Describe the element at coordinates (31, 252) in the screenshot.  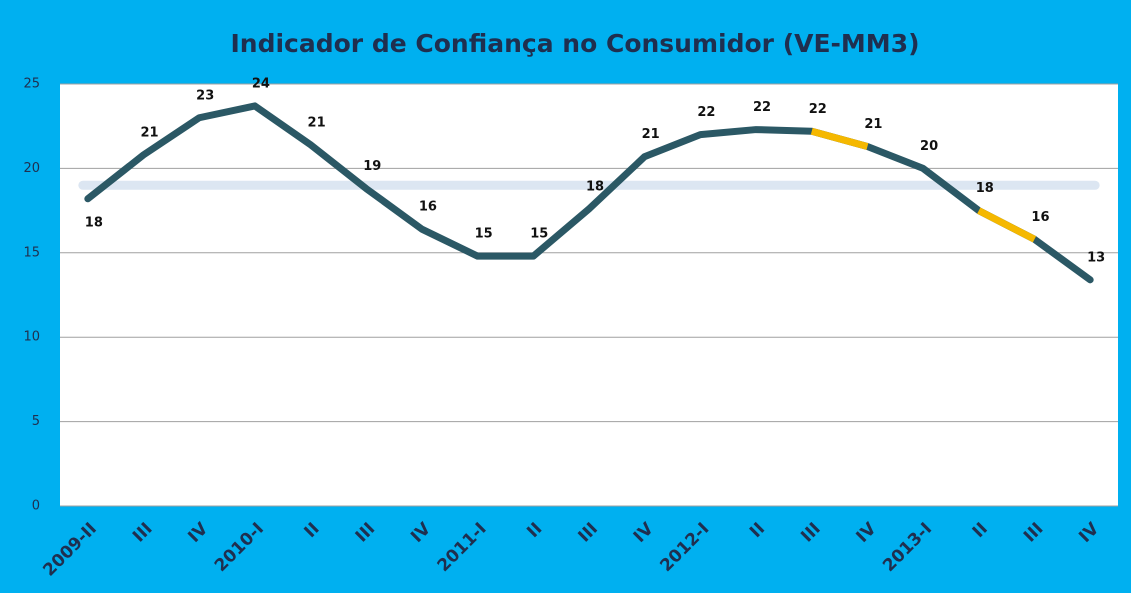
I see `y-tick-label: 15` at that location.